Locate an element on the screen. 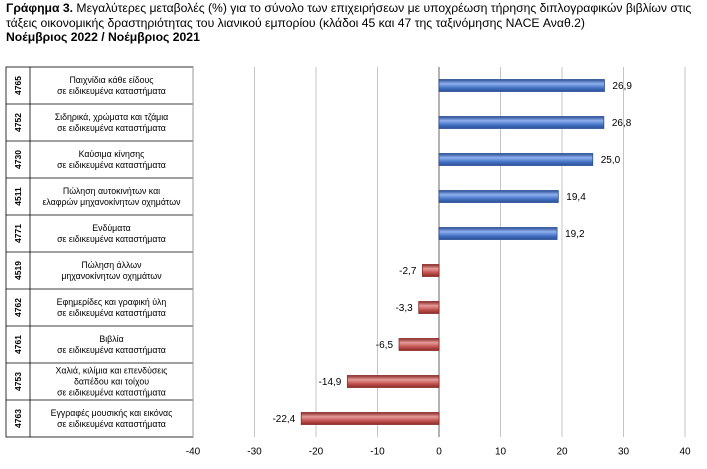  data-label: -22,4 is located at coordinates (283, 419).